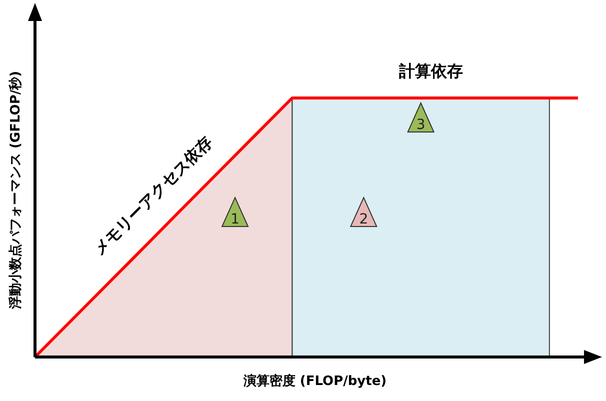 The width and height of the screenshot is (606, 401). Describe the element at coordinates (363, 220) in the screenshot. I see `annotation: 2` at that location.